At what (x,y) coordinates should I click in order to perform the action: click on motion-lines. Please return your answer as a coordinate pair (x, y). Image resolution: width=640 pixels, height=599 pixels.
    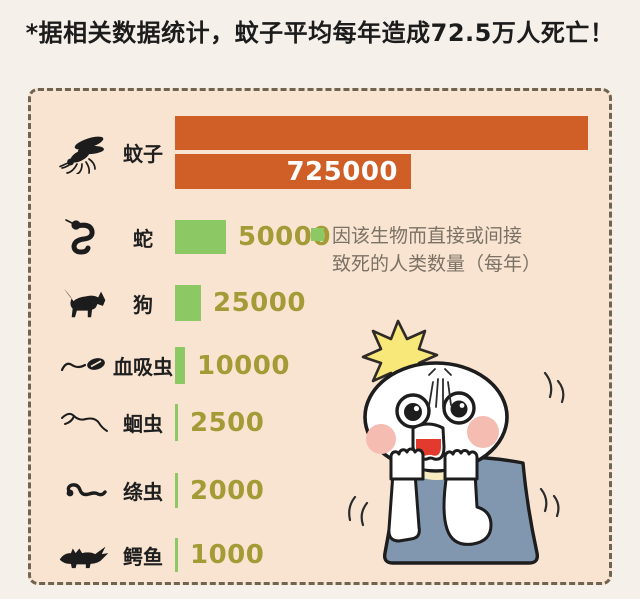
    Looking at the image, I should click on (456, 449).